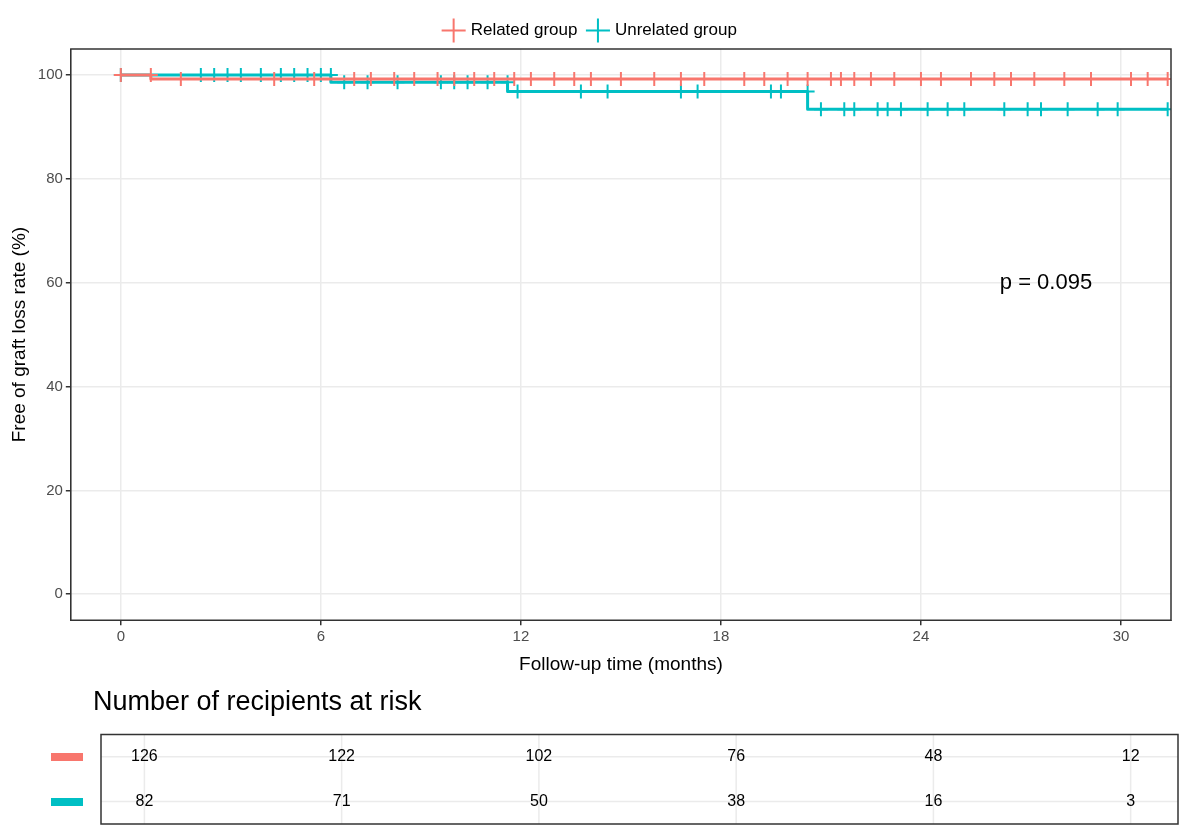  What do you see at coordinates (675, 30) in the screenshot?
I see `legend-label: Unrelated group` at bounding box center [675, 30].